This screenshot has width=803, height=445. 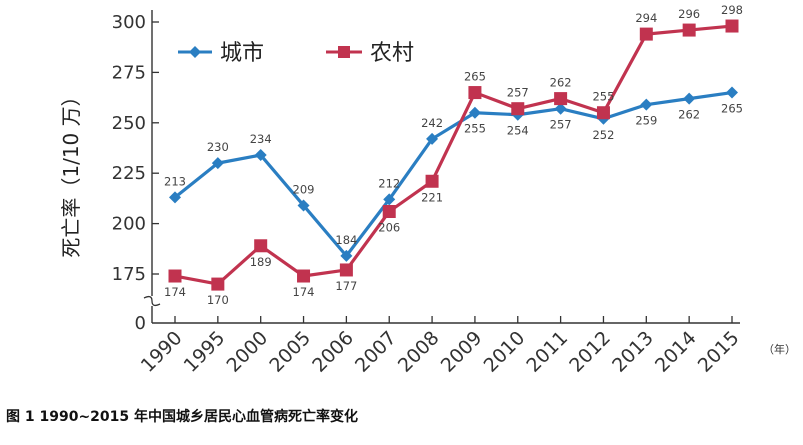 What do you see at coordinates (603, 135) in the screenshot?
I see `data-label-urban: 252` at bounding box center [603, 135].